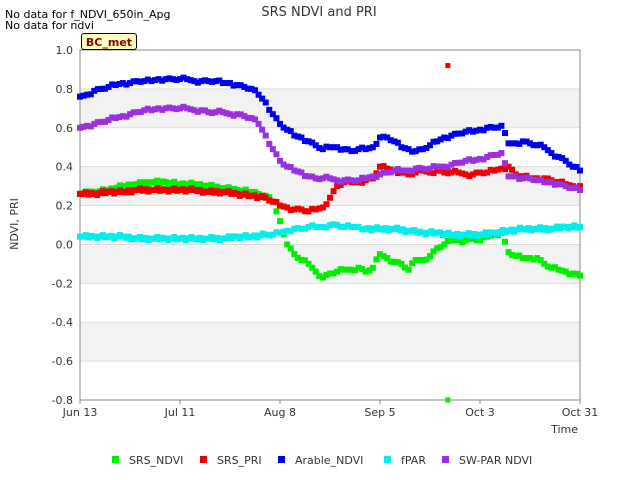 This screenshot has height=480, width=640. What do you see at coordinates (495, 460) in the screenshot?
I see `legend-label: SW-PAR NDVI` at bounding box center [495, 460].